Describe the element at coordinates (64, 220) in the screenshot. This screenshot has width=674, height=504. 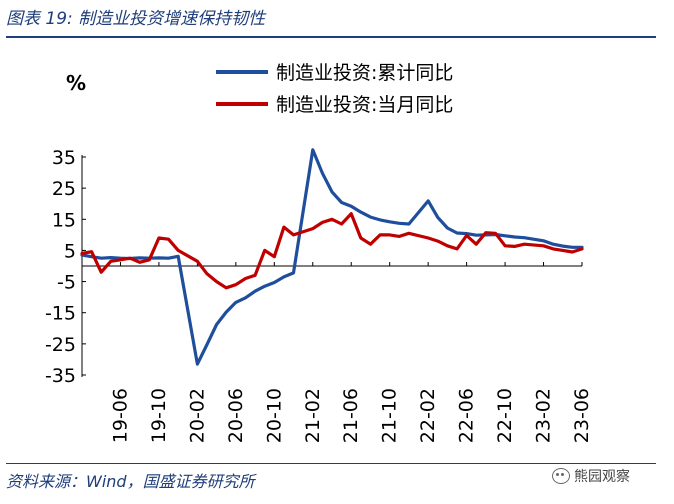
I see `y-tick-label: 15` at that location.